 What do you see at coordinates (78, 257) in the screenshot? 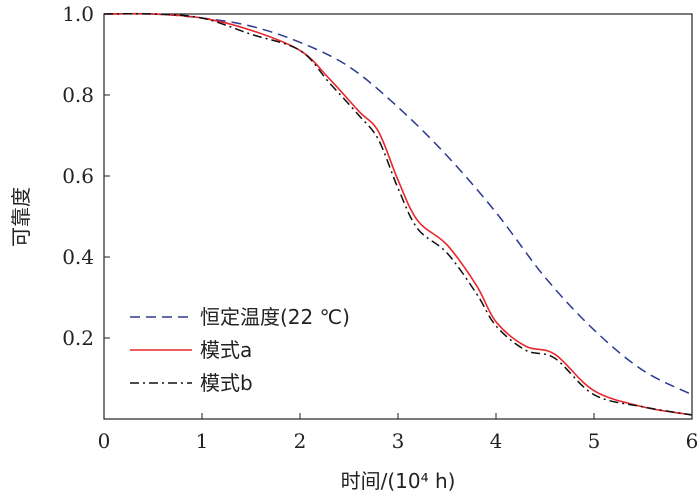
I see `y-tick-label: 0.4` at bounding box center [78, 257].